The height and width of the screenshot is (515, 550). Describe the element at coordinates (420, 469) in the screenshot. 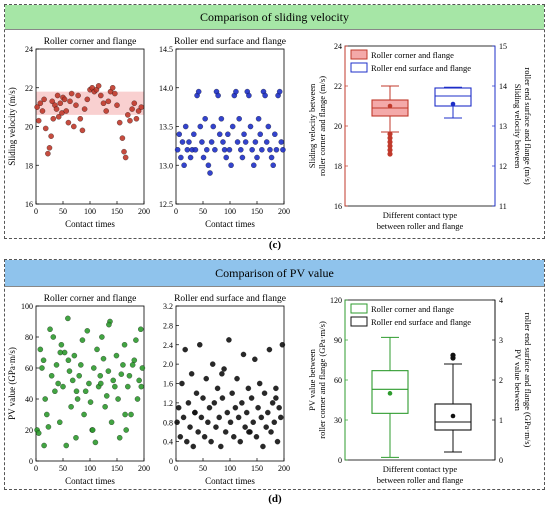

I see `x-axis-label: Different contact type` at that location.